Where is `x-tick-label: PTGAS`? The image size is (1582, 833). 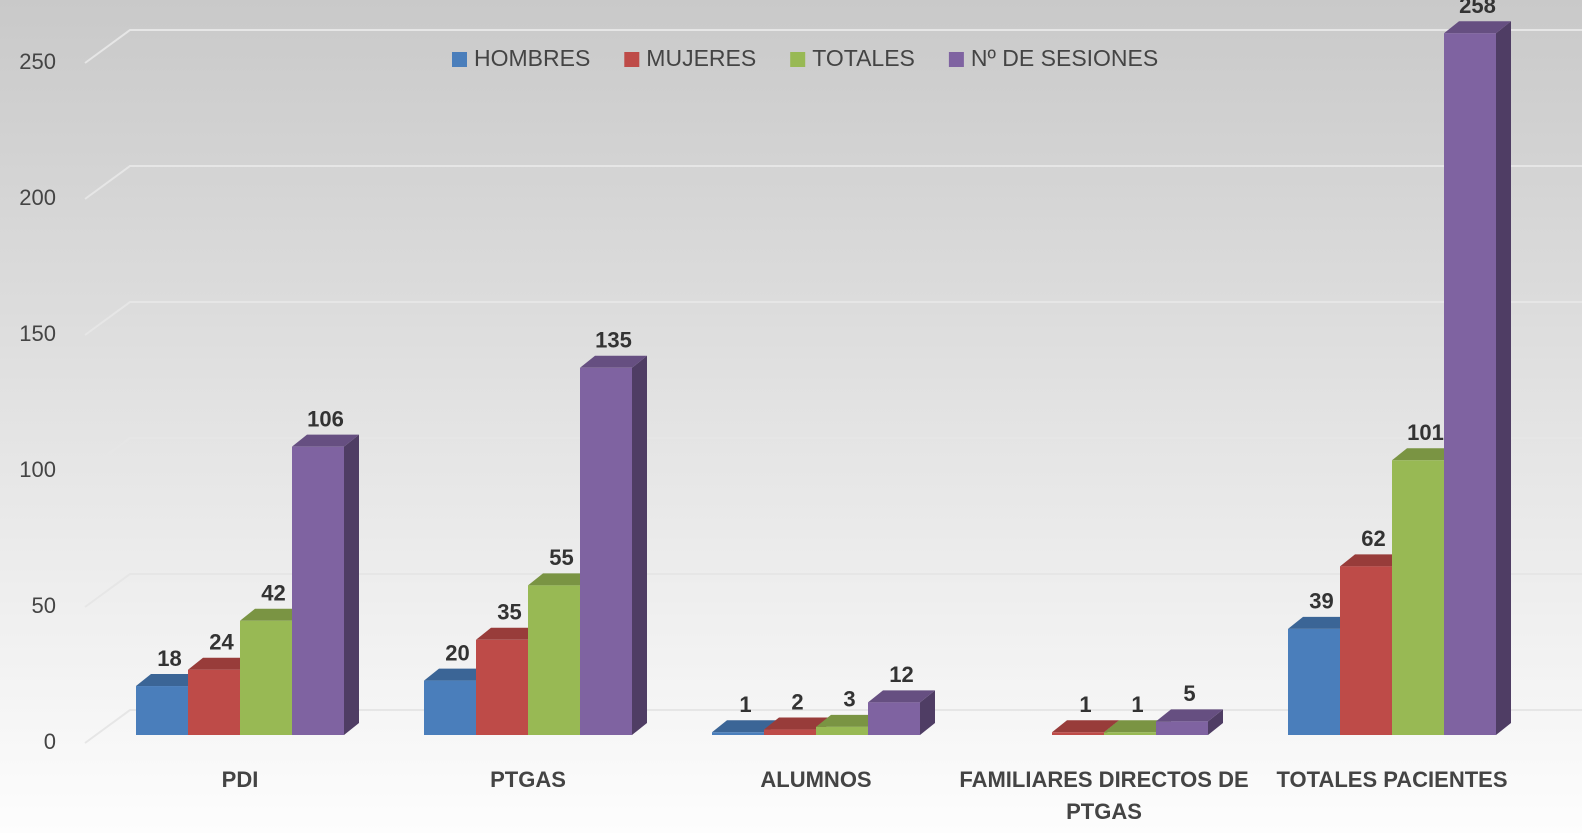
x-tick-label: PTGAS is located at coordinates (528, 779).